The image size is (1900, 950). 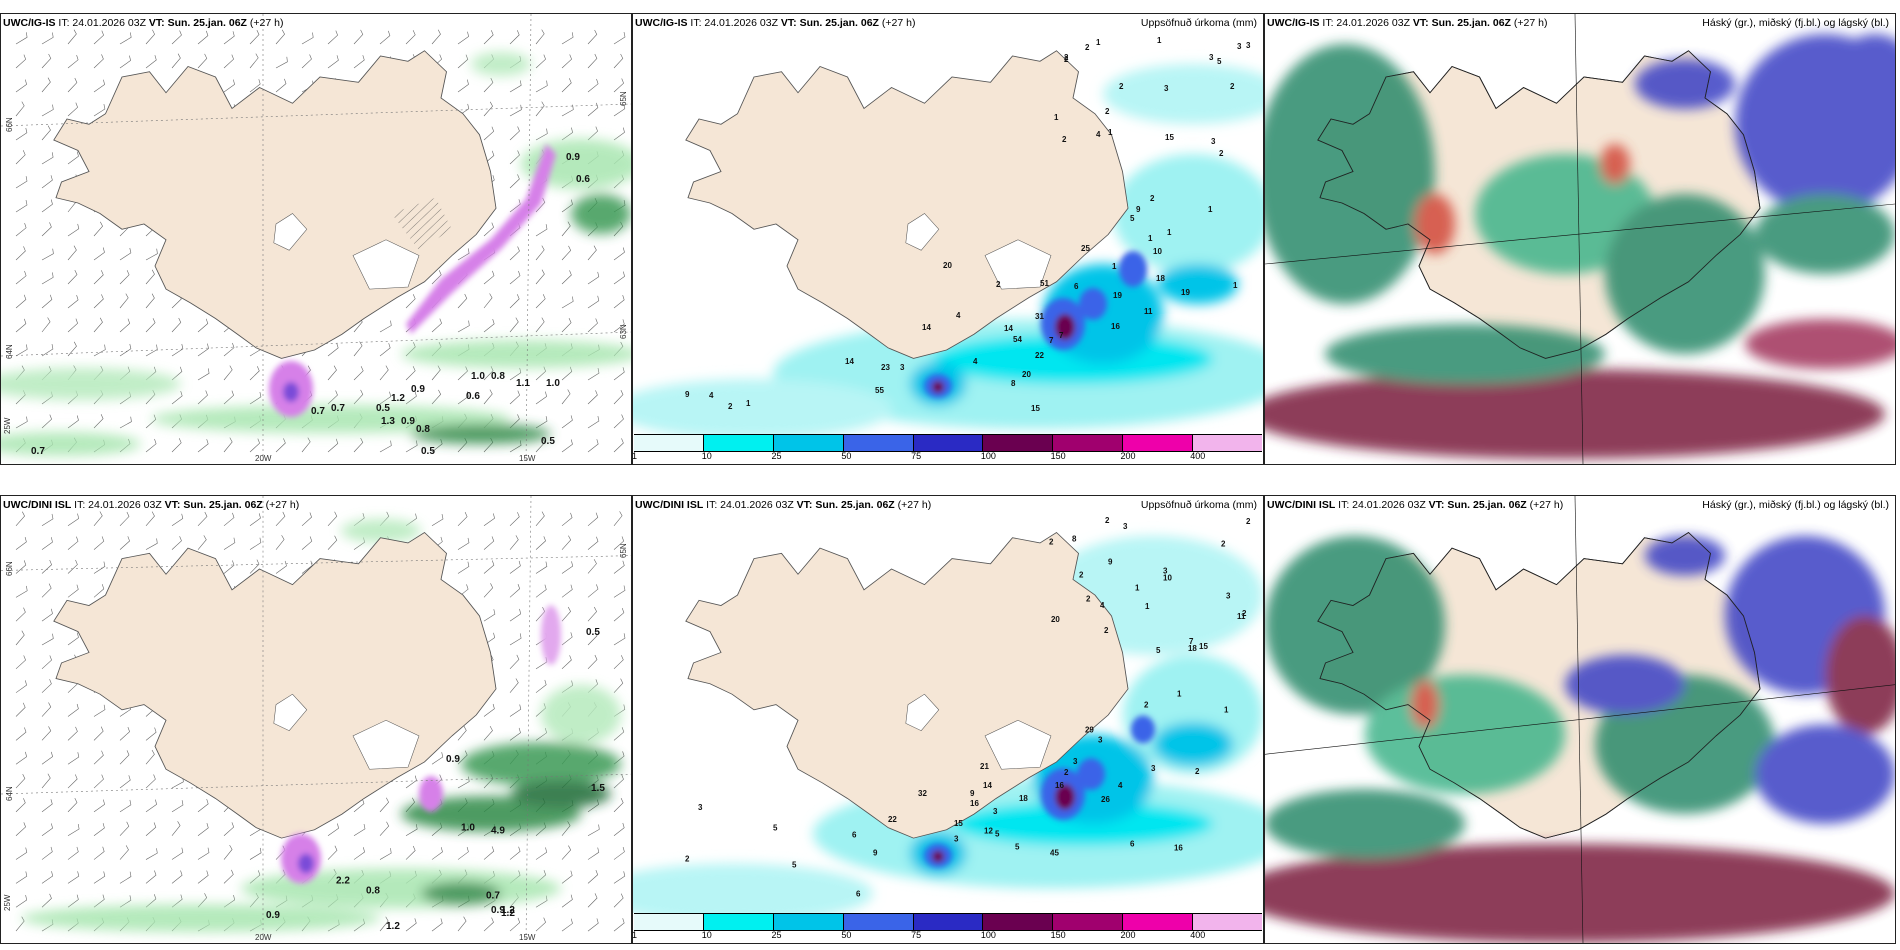 I want to click on precip-value-label: 6, so click(x=854, y=835).